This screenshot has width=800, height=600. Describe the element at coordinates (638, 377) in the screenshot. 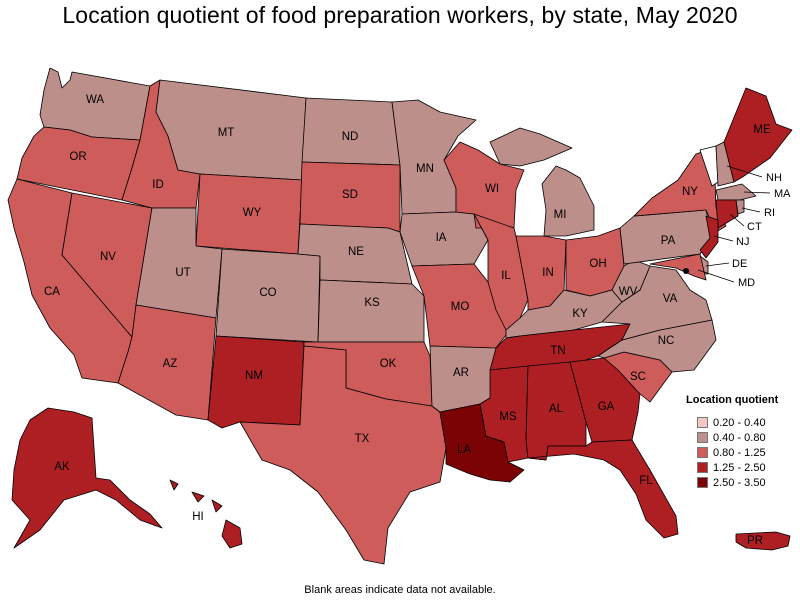

I see `state-label-sc: SC` at that location.